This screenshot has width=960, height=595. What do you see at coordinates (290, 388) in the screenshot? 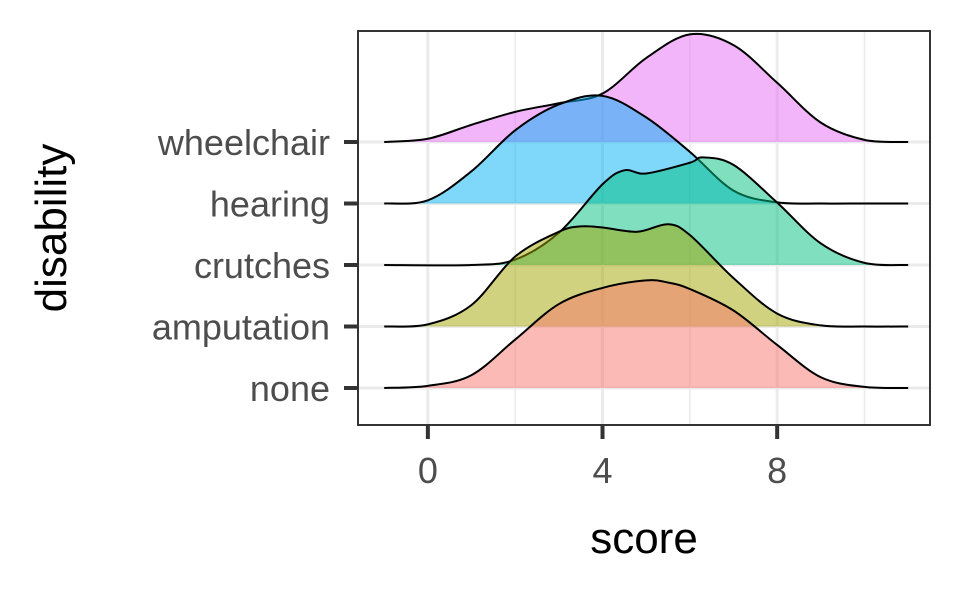
I see `y-tick-label-none: none` at bounding box center [290, 388].